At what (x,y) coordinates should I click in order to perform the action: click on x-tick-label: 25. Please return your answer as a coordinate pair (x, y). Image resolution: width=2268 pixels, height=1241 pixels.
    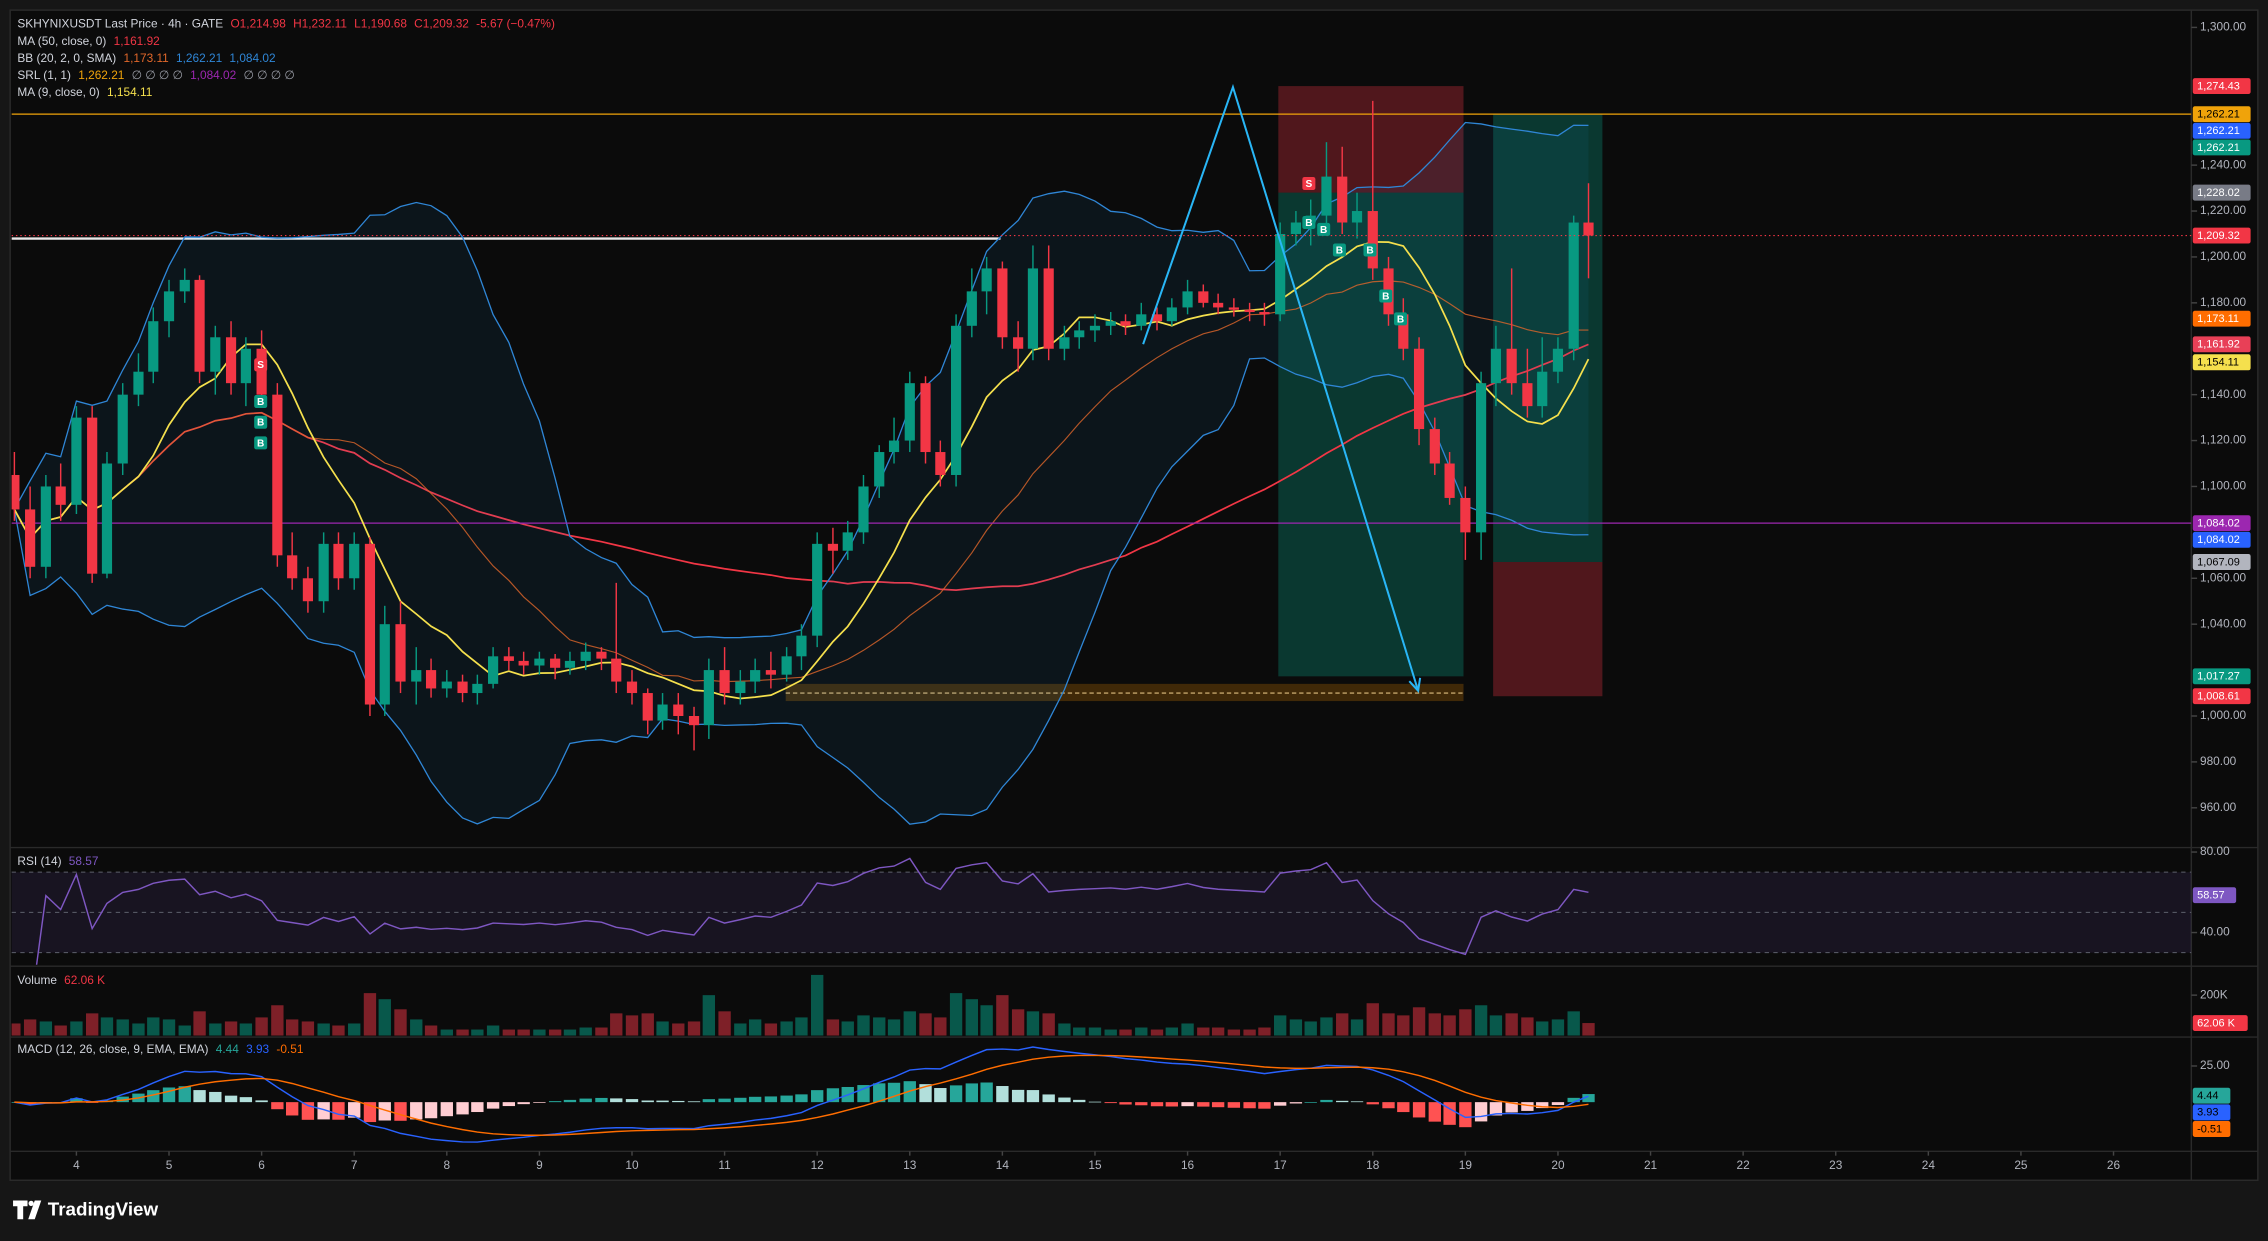
    Looking at the image, I should click on (2021, 1165).